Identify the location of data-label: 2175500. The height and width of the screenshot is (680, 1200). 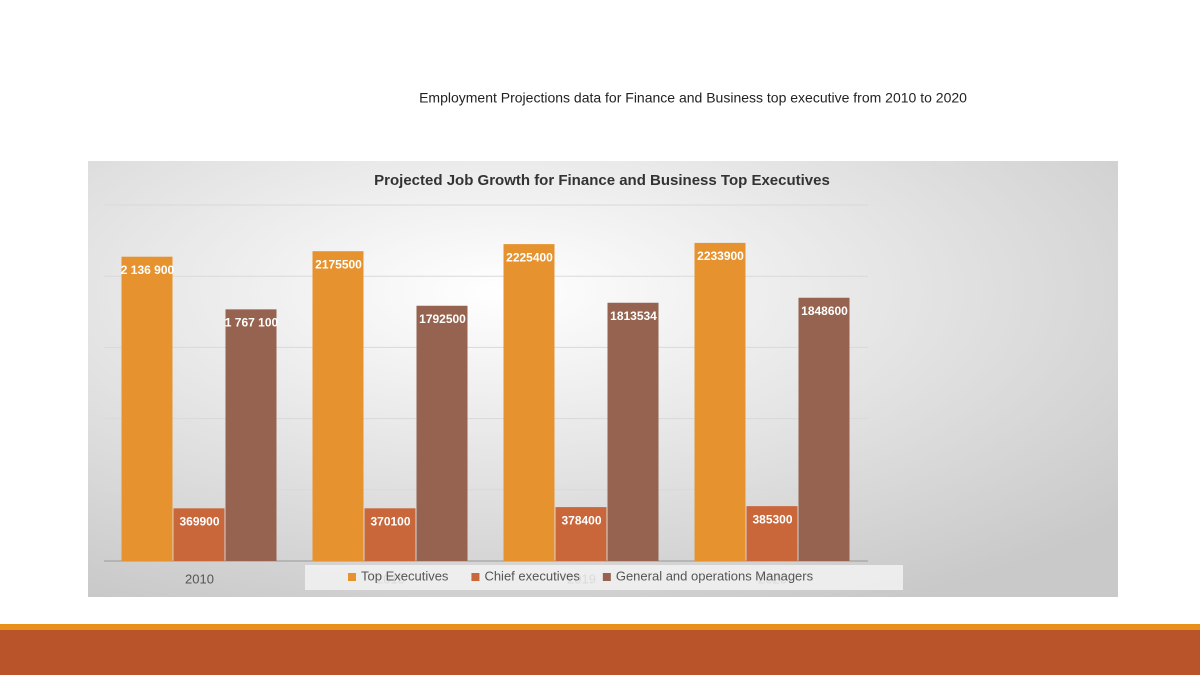
(338, 264).